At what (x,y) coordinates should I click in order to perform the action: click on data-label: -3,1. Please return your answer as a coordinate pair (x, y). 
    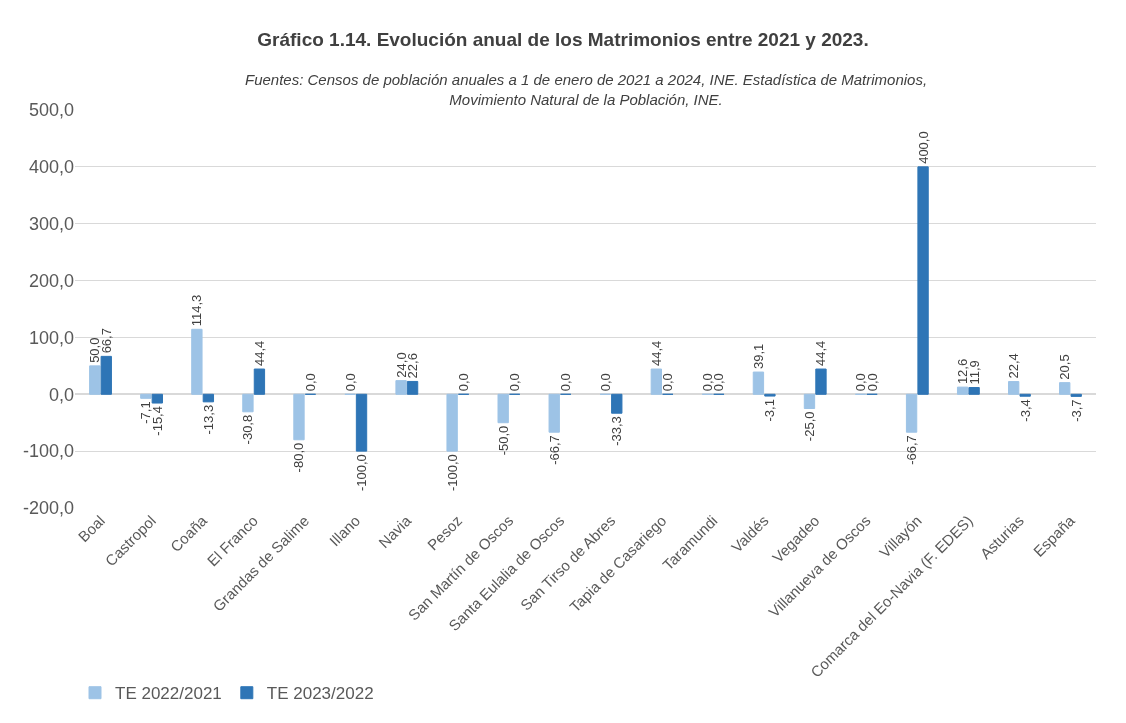
    Looking at the image, I should click on (770, 410).